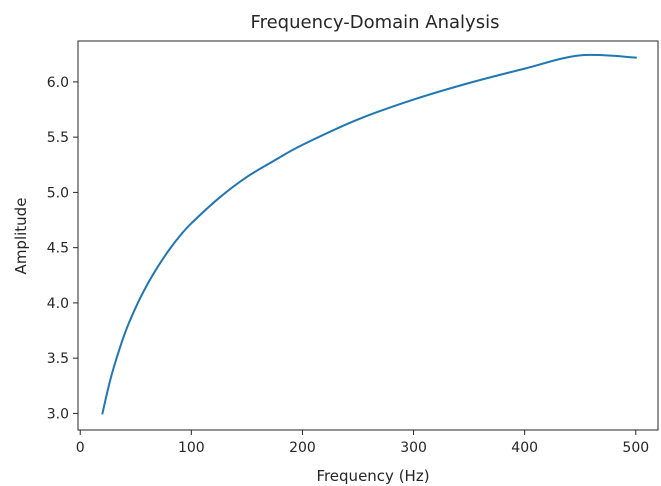 The image size is (661, 486). What do you see at coordinates (413, 448) in the screenshot?
I see `x-tick-label: 300` at bounding box center [413, 448].